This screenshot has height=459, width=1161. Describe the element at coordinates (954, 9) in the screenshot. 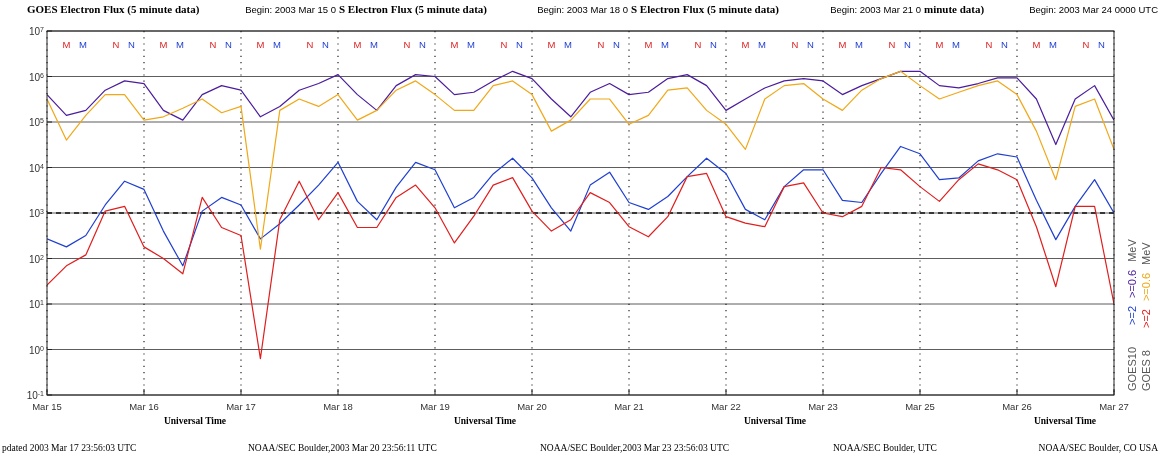

I see `text: minute data)` at that location.